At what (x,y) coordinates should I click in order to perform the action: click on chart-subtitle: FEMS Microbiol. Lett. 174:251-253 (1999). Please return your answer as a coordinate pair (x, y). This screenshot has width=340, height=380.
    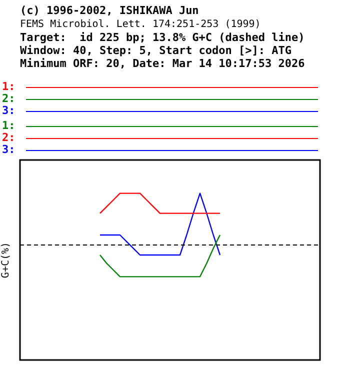
    Looking at the image, I should click on (140, 24).